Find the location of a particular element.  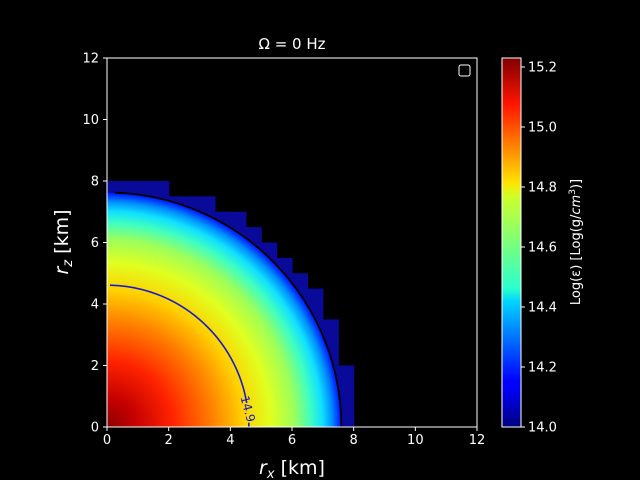

colorbar-label-suffix: )] is located at coordinates (576, 184).